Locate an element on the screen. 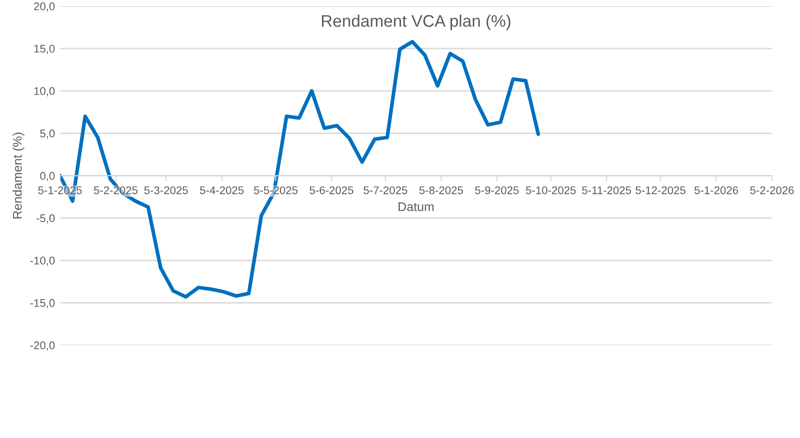 This screenshot has height=438, width=800. x-tick-label: 5-3-2025 is located at coordinates (166, 190).